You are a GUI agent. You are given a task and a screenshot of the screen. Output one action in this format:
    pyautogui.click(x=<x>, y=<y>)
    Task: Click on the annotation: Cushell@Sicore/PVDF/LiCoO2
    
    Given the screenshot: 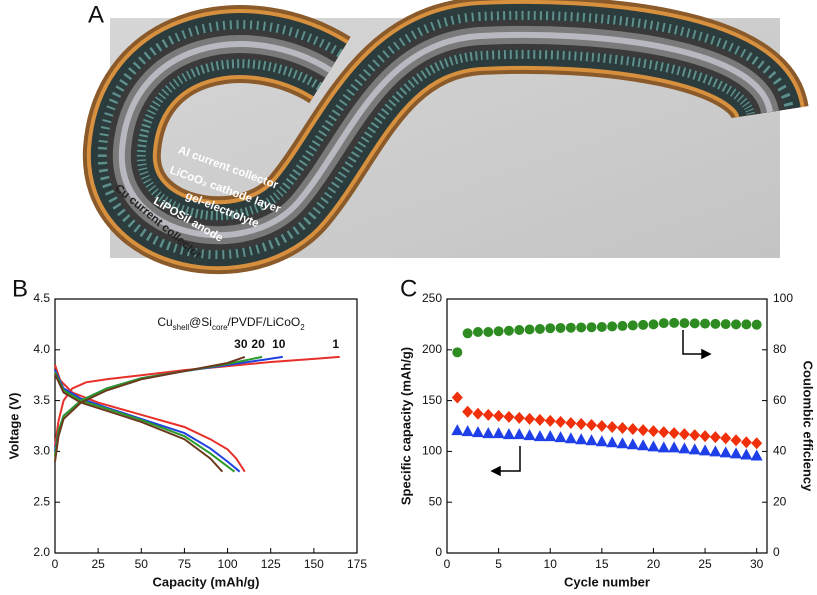 What is the action you would take?
    pyautogui.click(x=231, y=323)
    